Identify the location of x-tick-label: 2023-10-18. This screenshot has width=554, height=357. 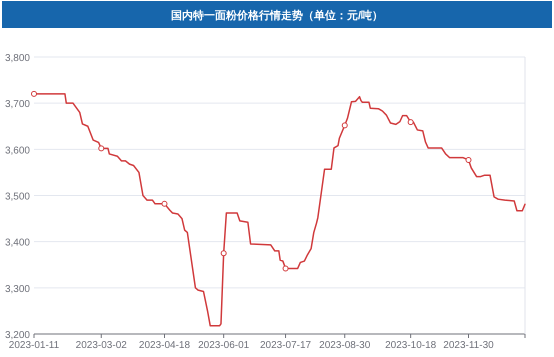
(411, 345).